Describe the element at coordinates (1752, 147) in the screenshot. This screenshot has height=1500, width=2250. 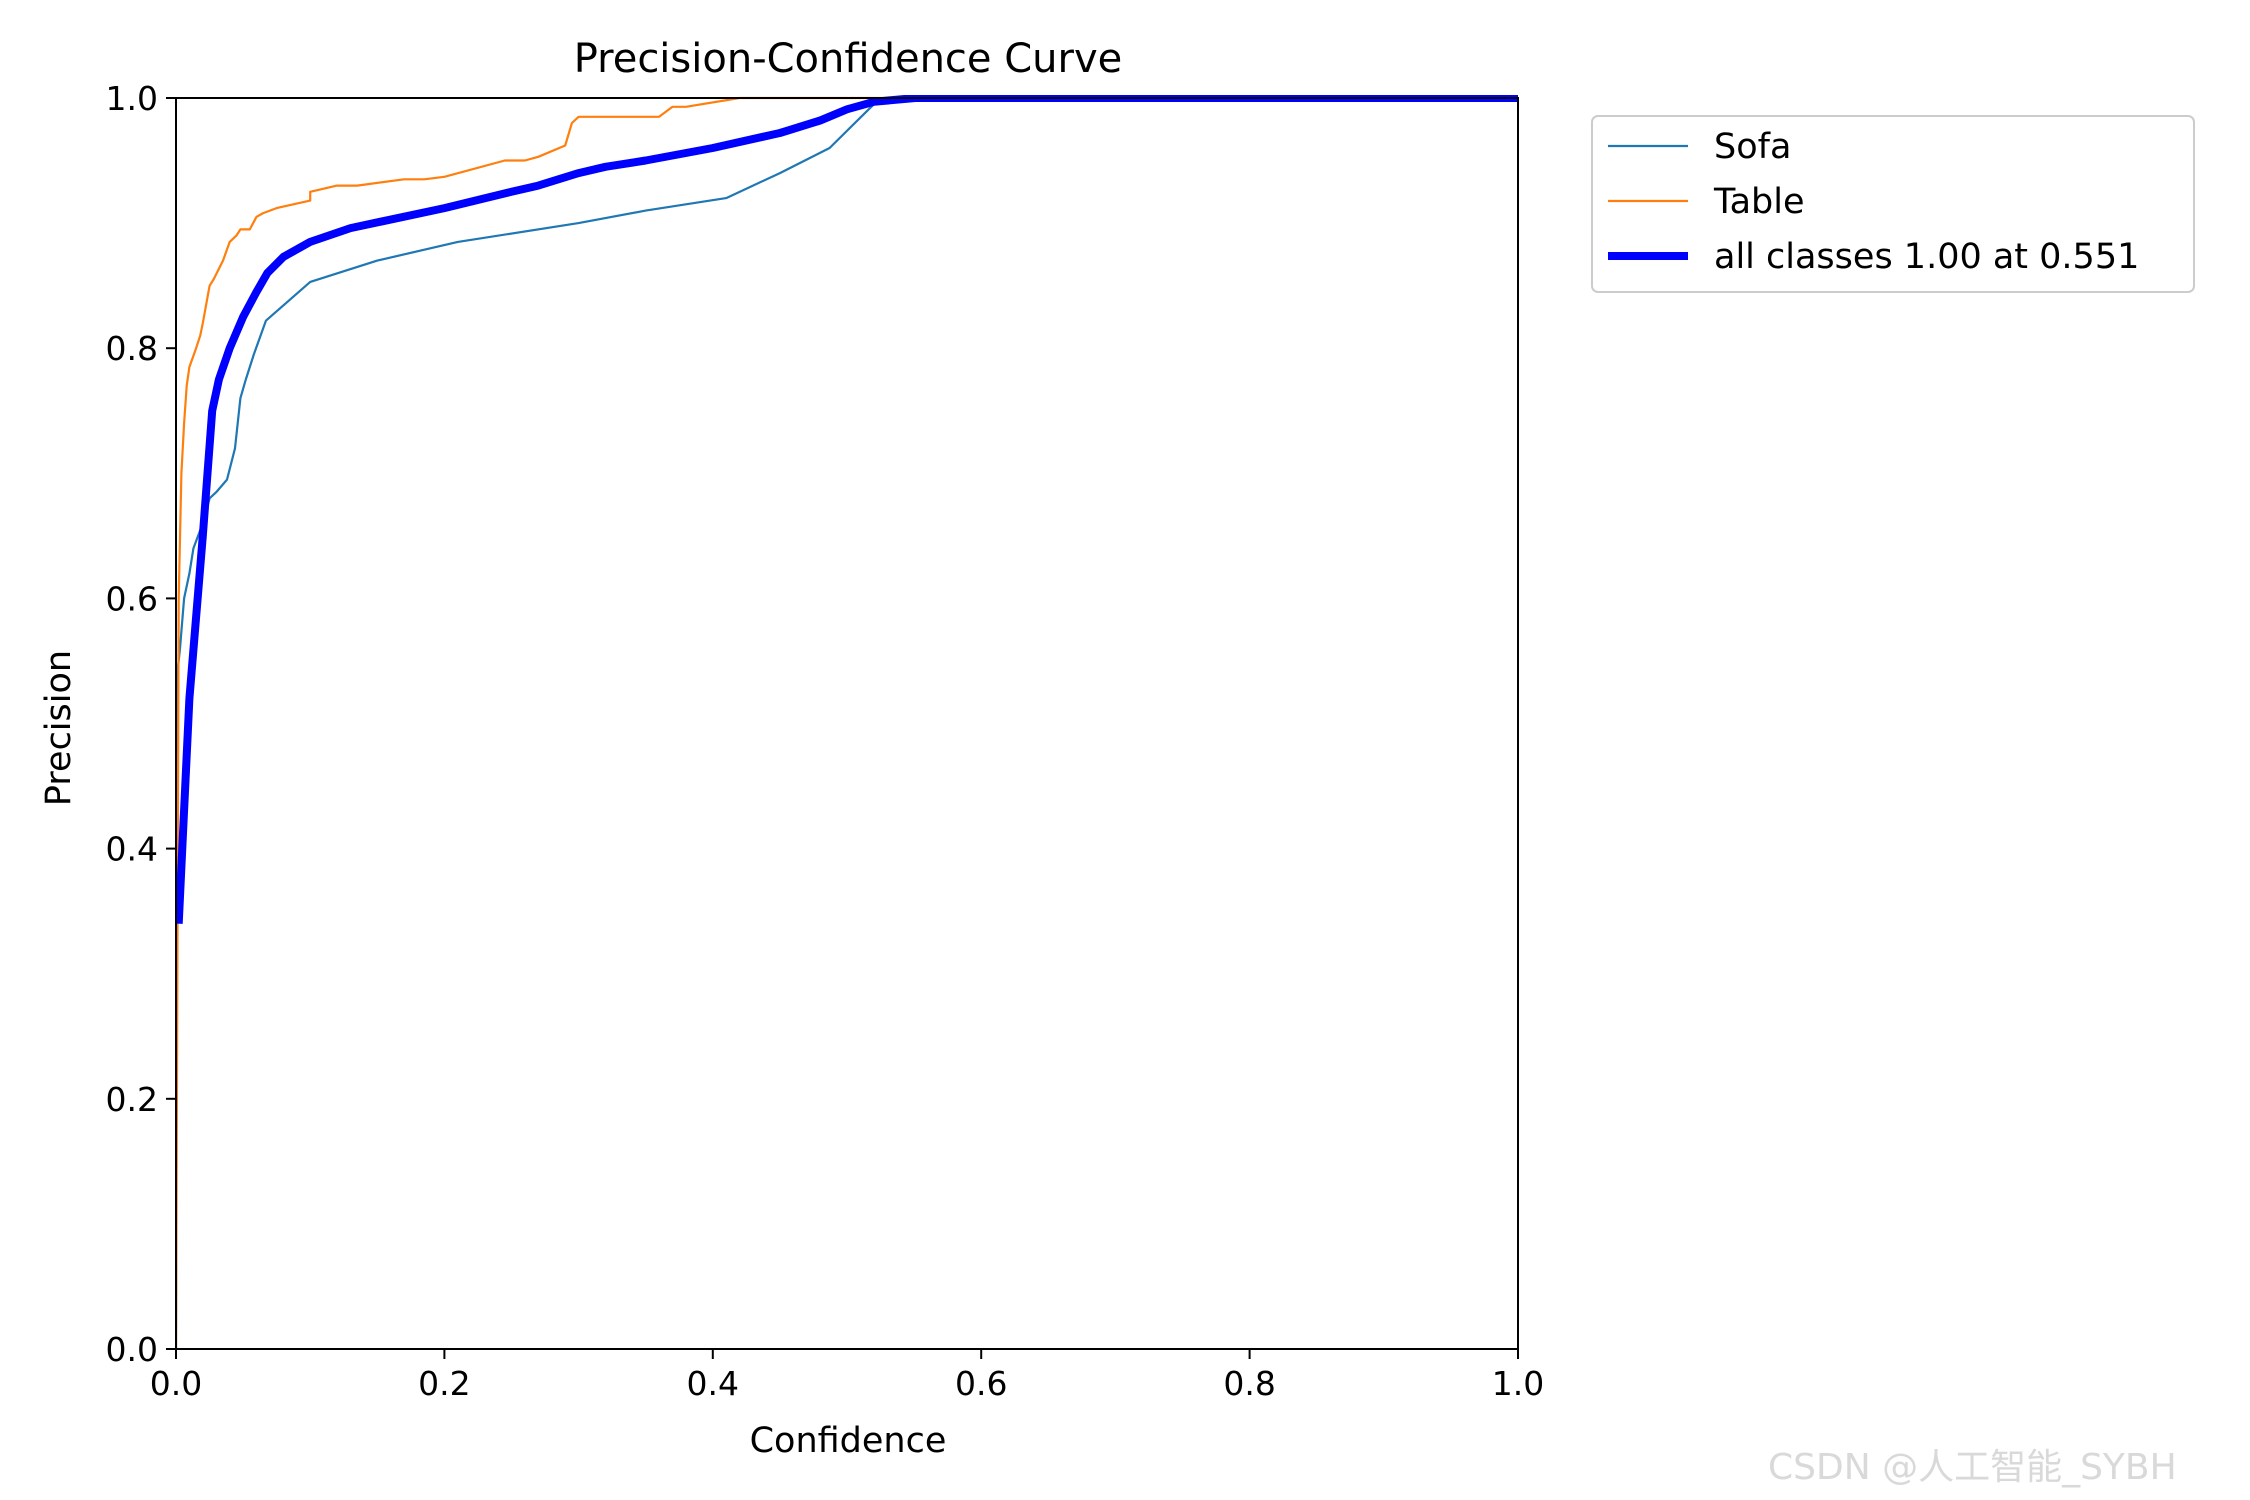
I see `legend-label: Sofa` at that location.